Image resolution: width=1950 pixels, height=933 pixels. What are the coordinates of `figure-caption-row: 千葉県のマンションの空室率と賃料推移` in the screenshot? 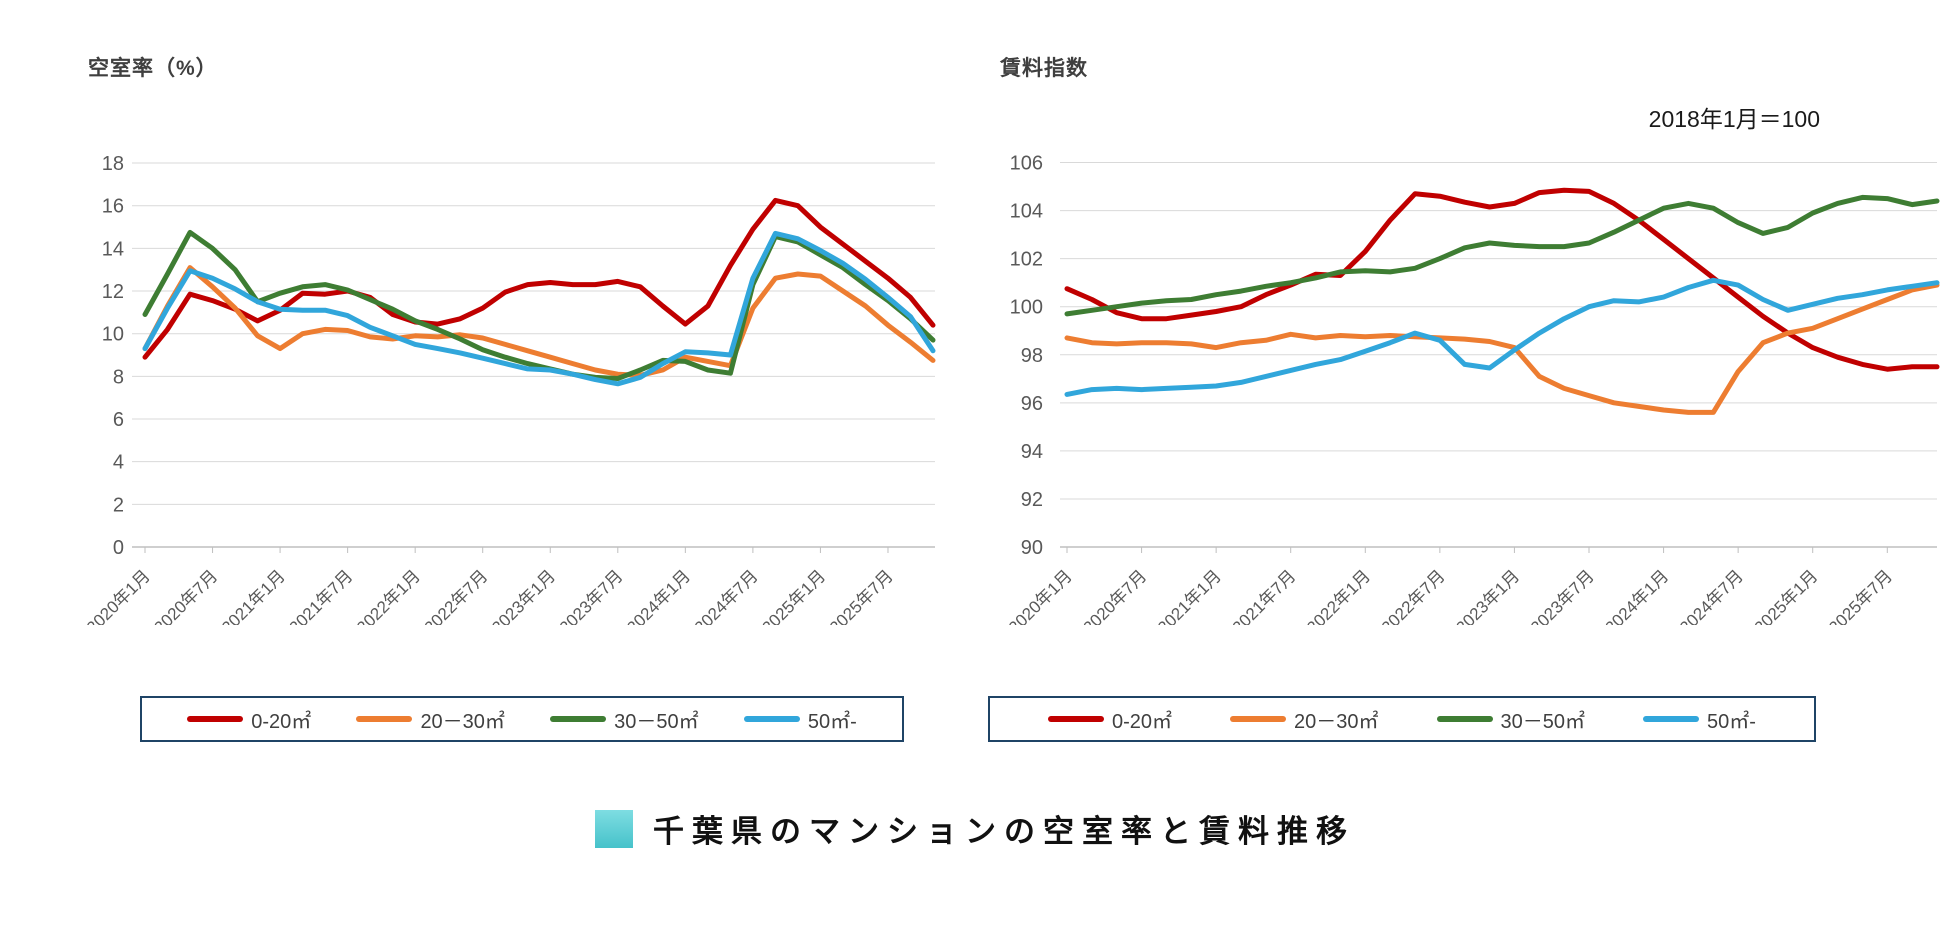 It's located at (975, 828).